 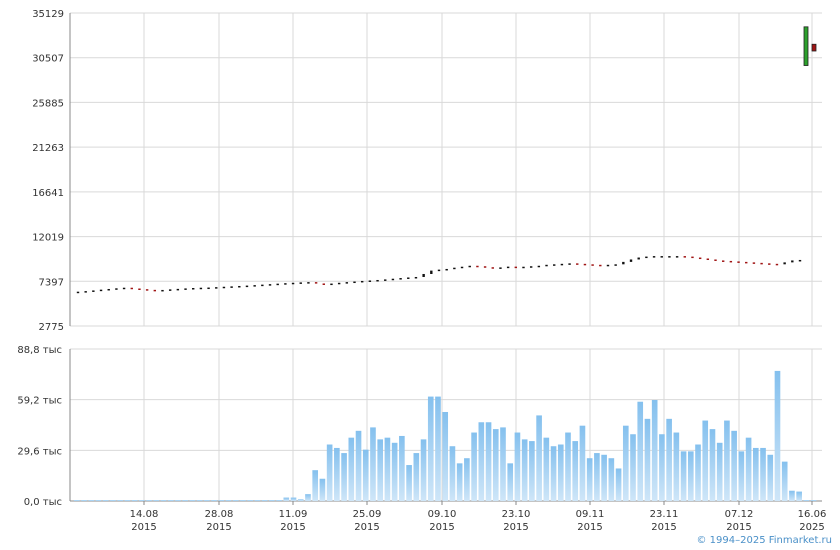 What do you see at coordinates (764, 540) in the screenshot?
I see `copyright-link: © 1994–2025 Finmarket.ru` at bounding box center [764, 540].